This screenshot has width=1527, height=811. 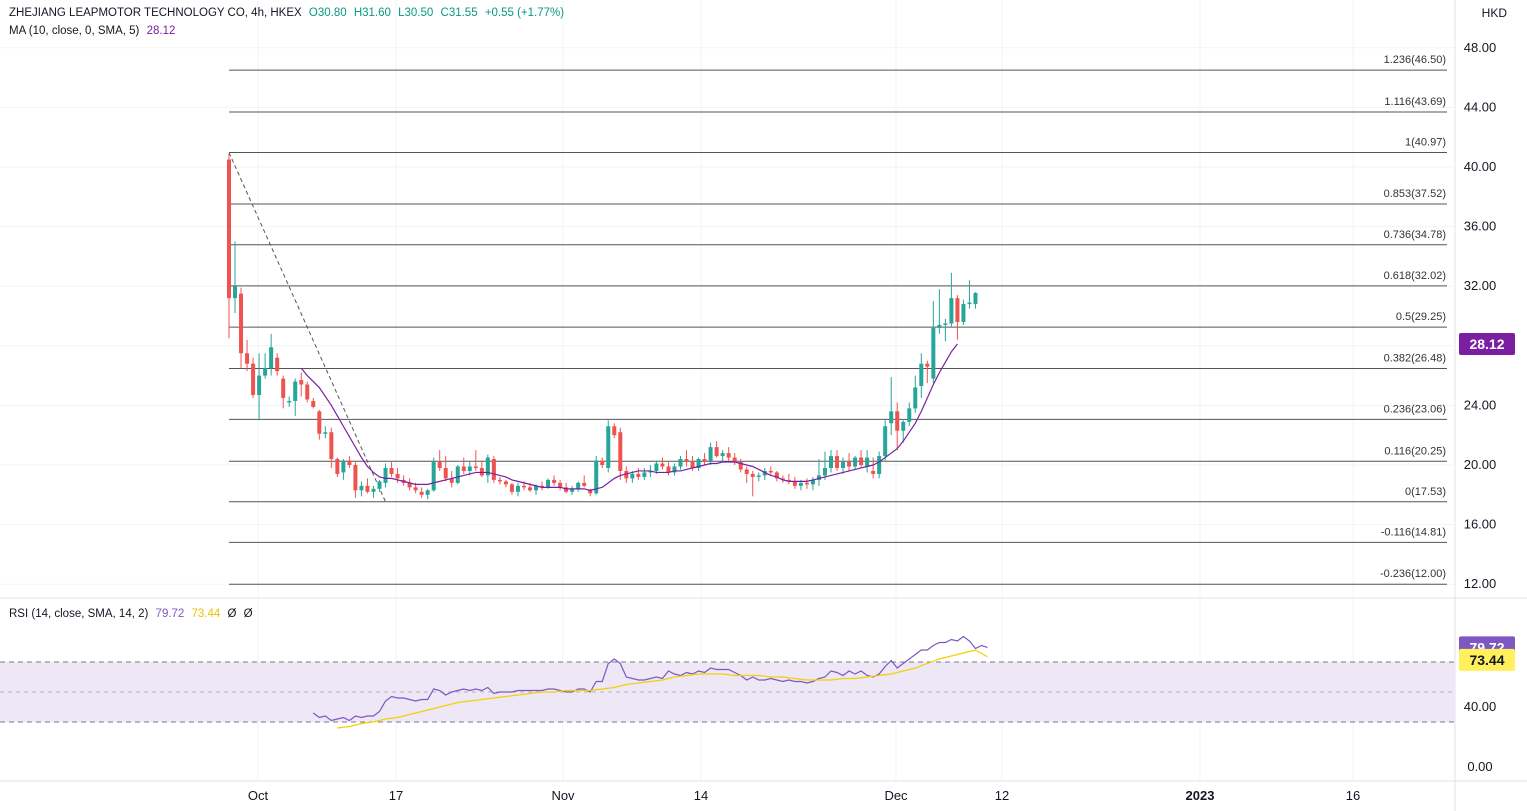 What do you see at coordinates (416, 13) in the screenshot?
I see `legend-low: L30.50` at bounding box center [416, 13].